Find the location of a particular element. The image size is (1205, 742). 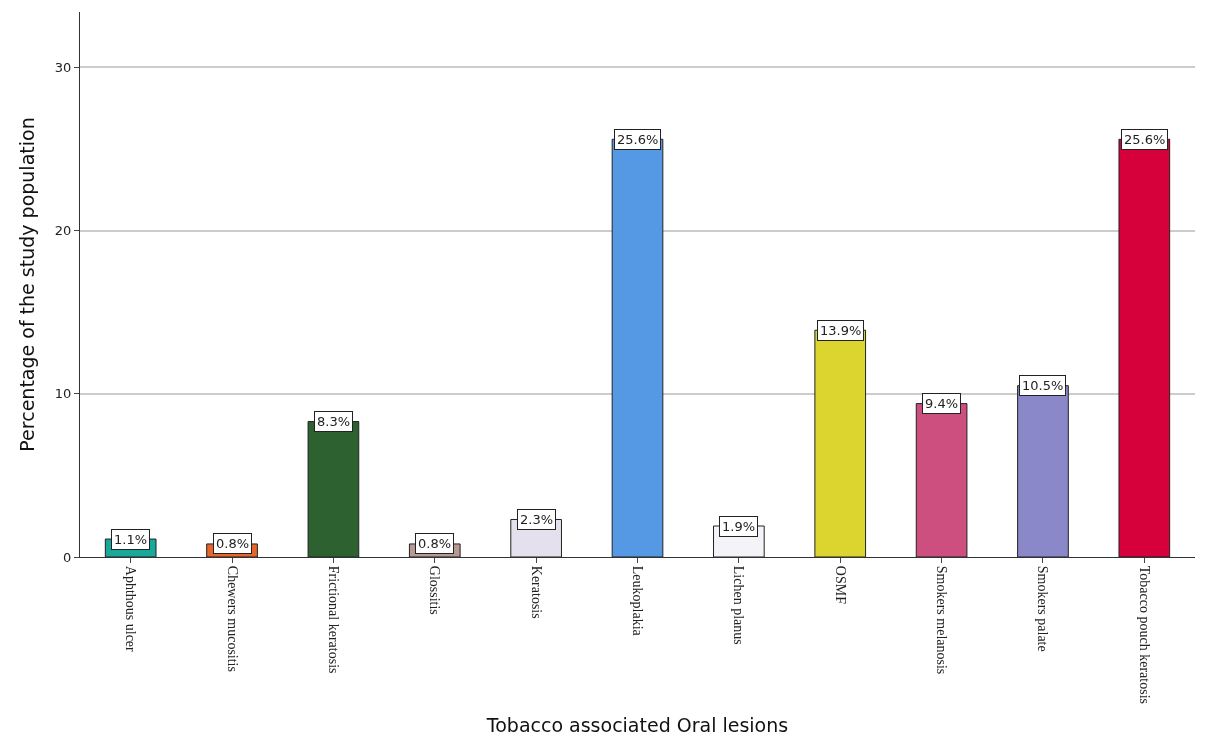

data-label: 1.9% is located at coordinates (739, 526).